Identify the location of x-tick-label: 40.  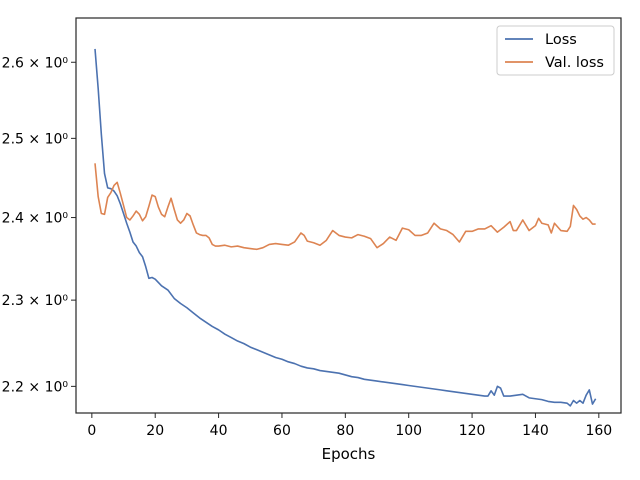
(219, 431).